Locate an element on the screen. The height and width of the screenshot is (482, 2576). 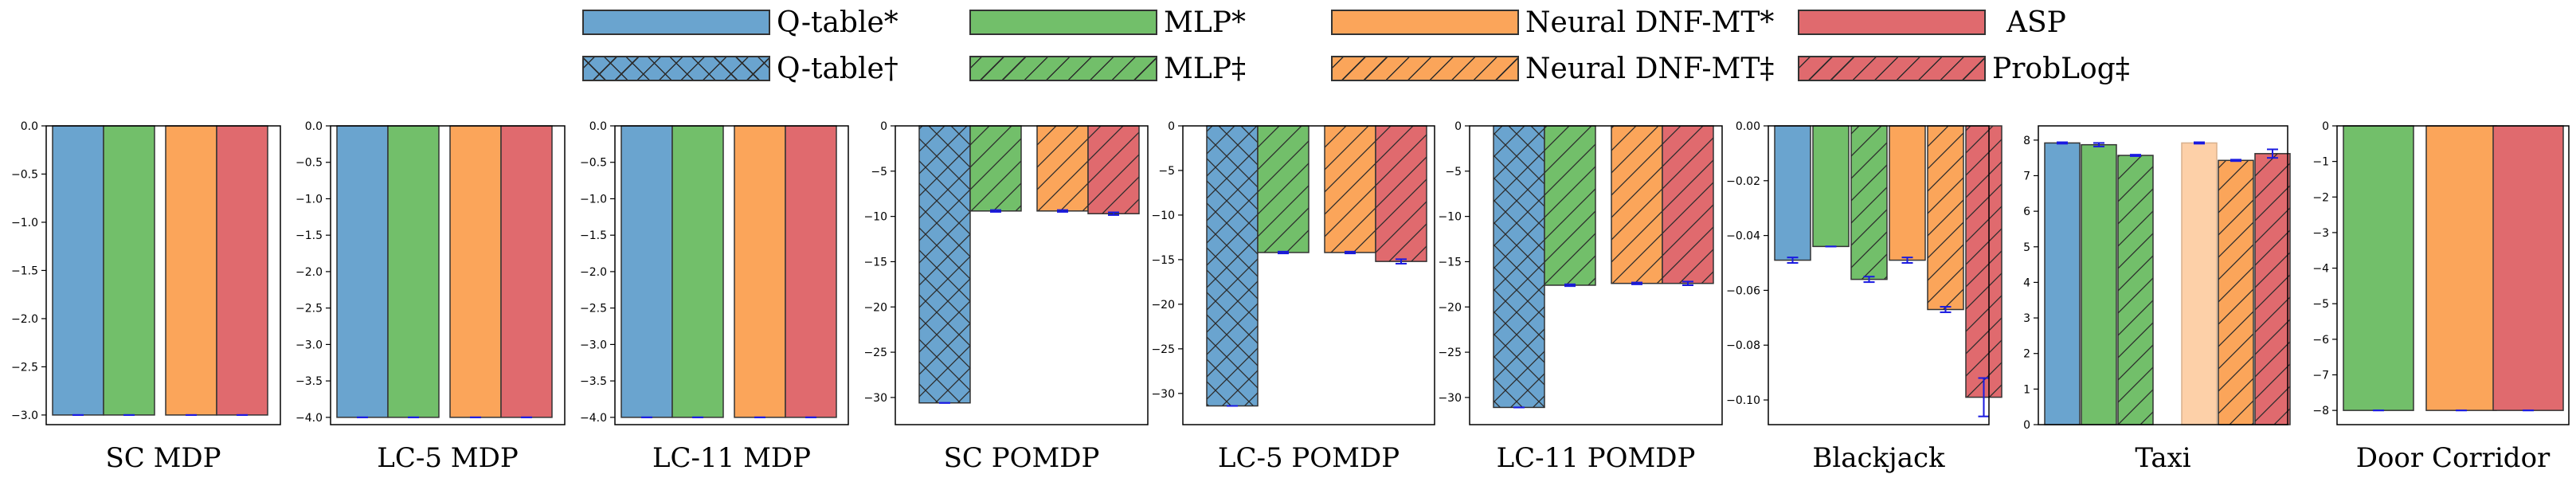
legend-swatch-asp is located at coordinates (1892, 22).